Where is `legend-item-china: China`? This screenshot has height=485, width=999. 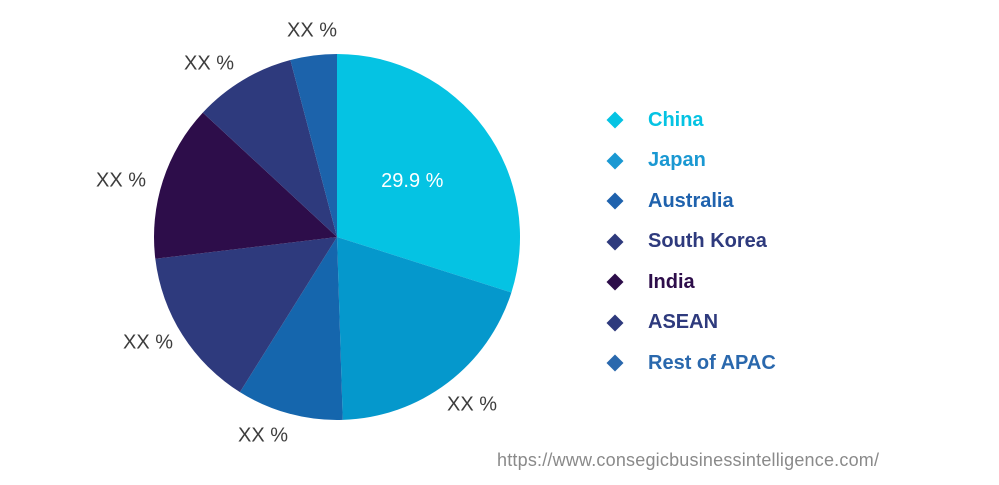
legend-item-china: China is located at coordinates (691, 120).